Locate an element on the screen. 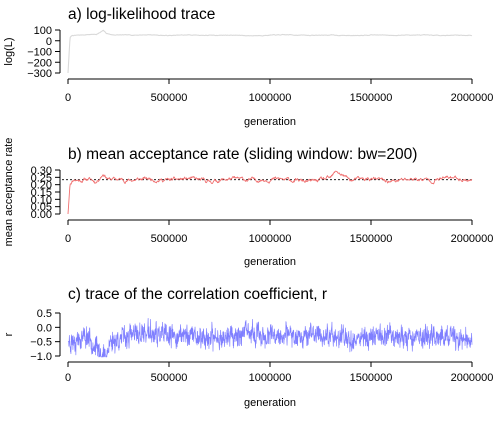 The width and height of the screenshot is (503, 422). y-tick-label: 0.30 is located at coordinates (41, 171).